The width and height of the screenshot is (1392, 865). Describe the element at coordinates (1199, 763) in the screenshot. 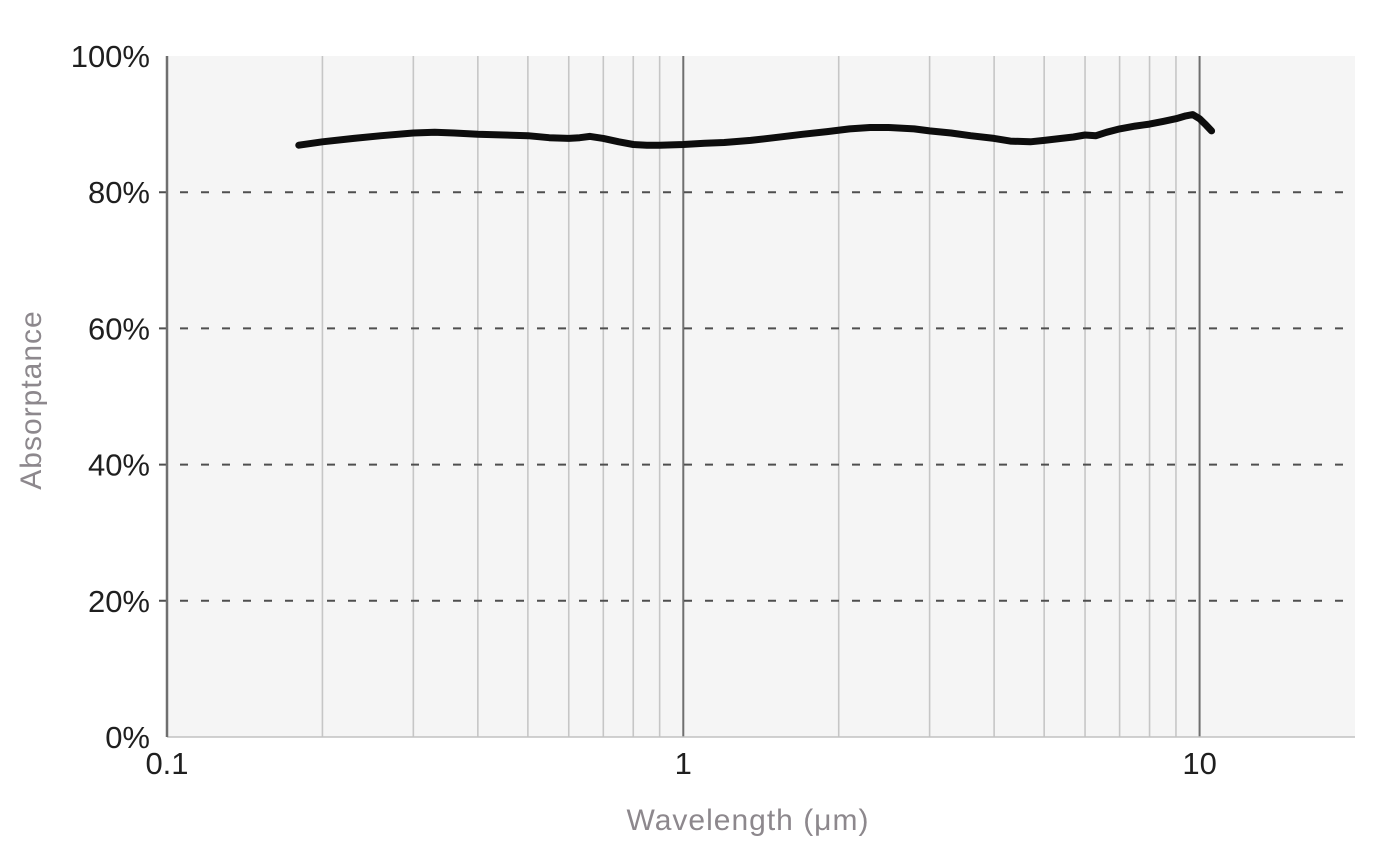

I see `x-tick-label: 10` at that location.